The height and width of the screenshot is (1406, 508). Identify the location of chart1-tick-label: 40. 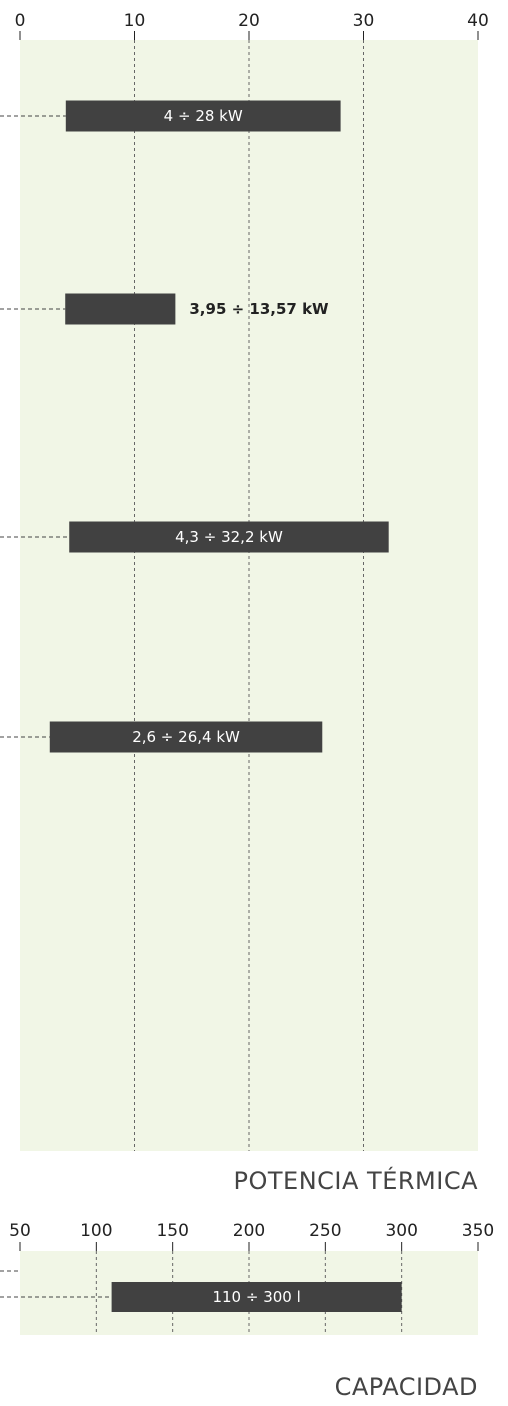
(478, 21).